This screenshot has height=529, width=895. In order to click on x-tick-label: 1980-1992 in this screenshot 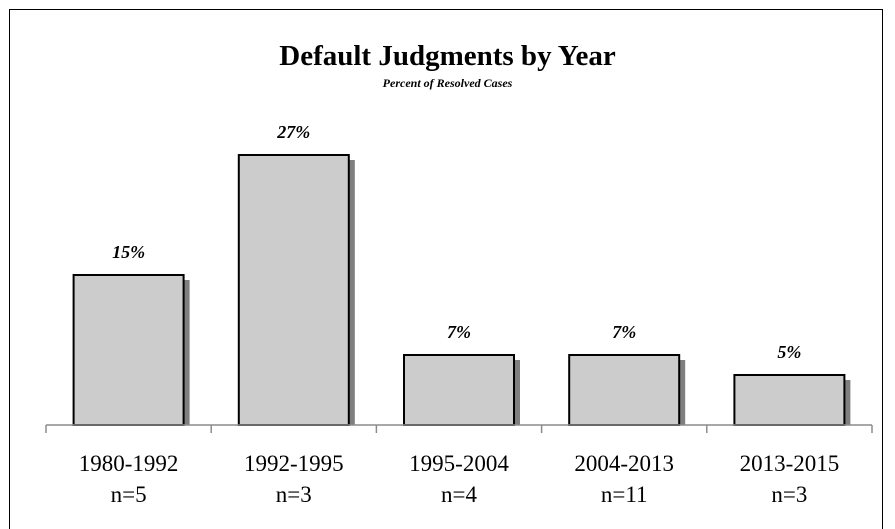, I will do `click(129, 463)`.